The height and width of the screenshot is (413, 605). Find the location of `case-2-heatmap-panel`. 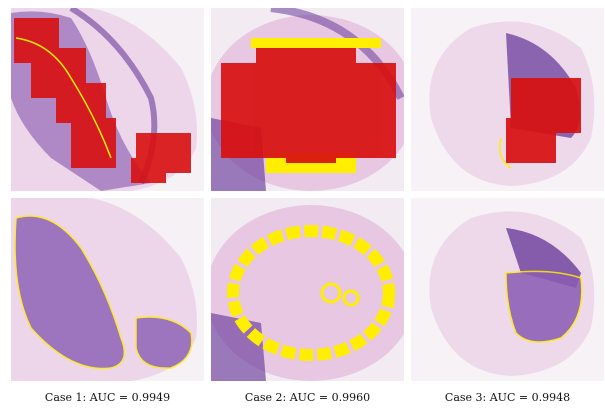

case-2-heatmap-panel is located at coordinates (307, 99).